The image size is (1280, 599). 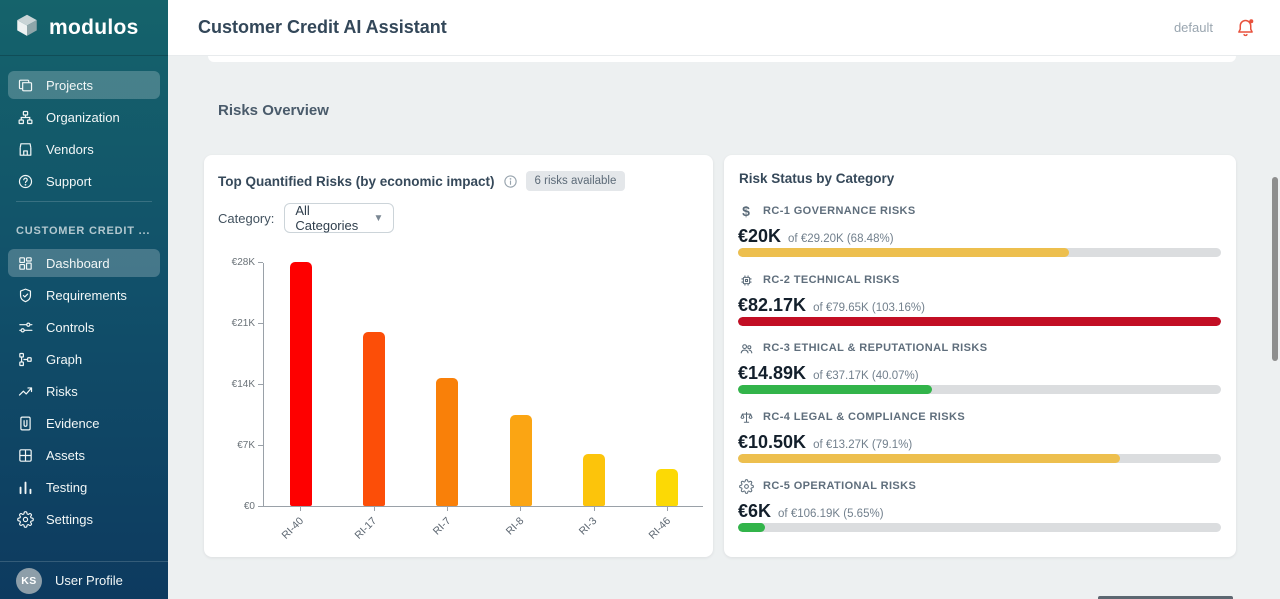 I want to click on sidebar-item-label: Requirements, so click(x=86, y=295).